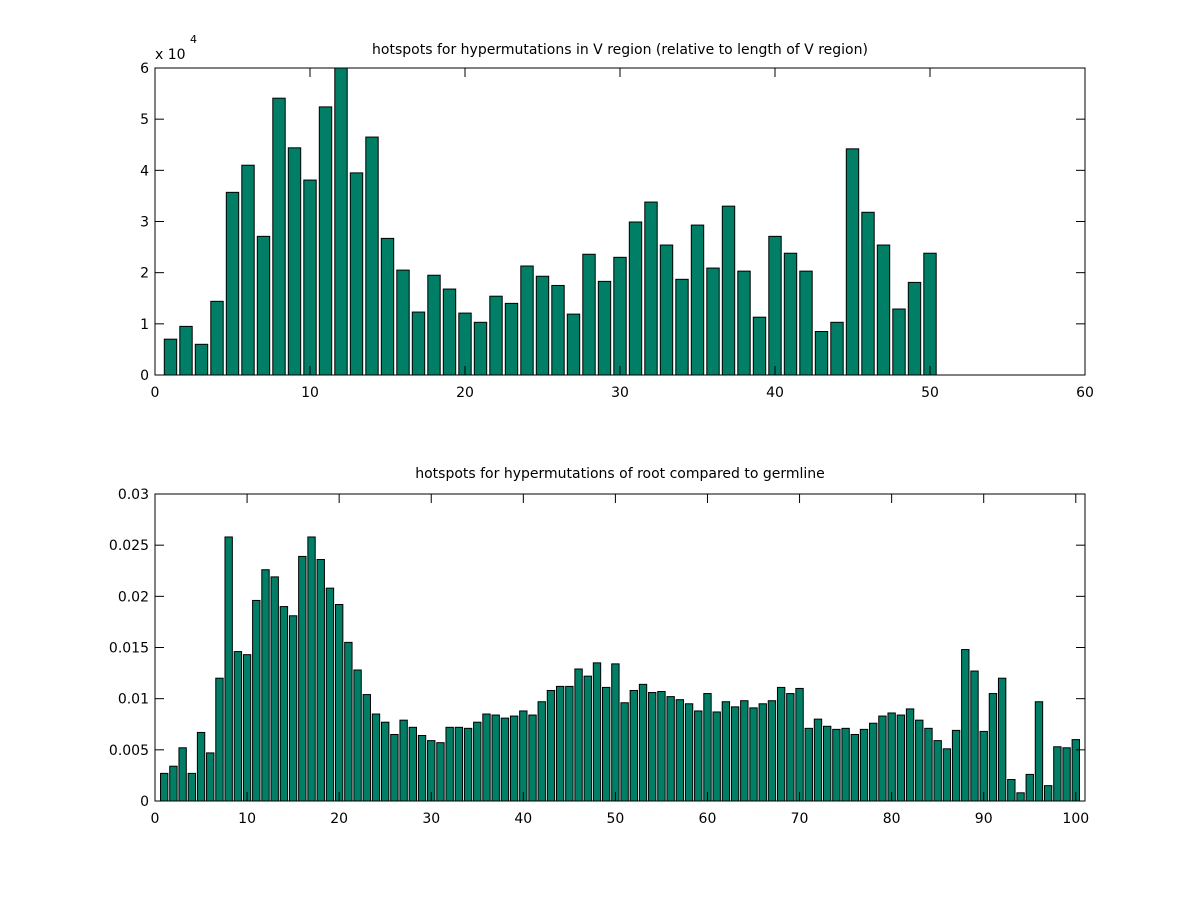 The image size is (1200, 900). I want to click on x-tick-label: 60, so click(1085, 393).